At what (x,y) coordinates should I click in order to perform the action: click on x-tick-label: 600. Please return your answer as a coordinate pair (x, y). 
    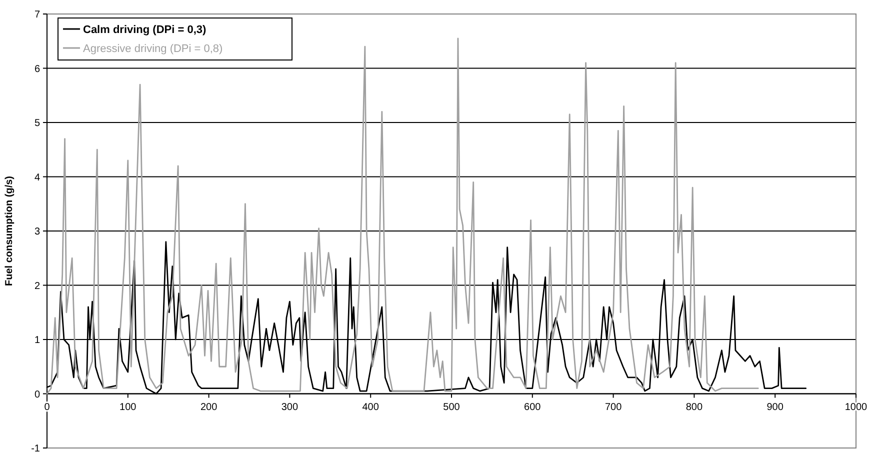
    Looking at the image, I should click on (533, 407).